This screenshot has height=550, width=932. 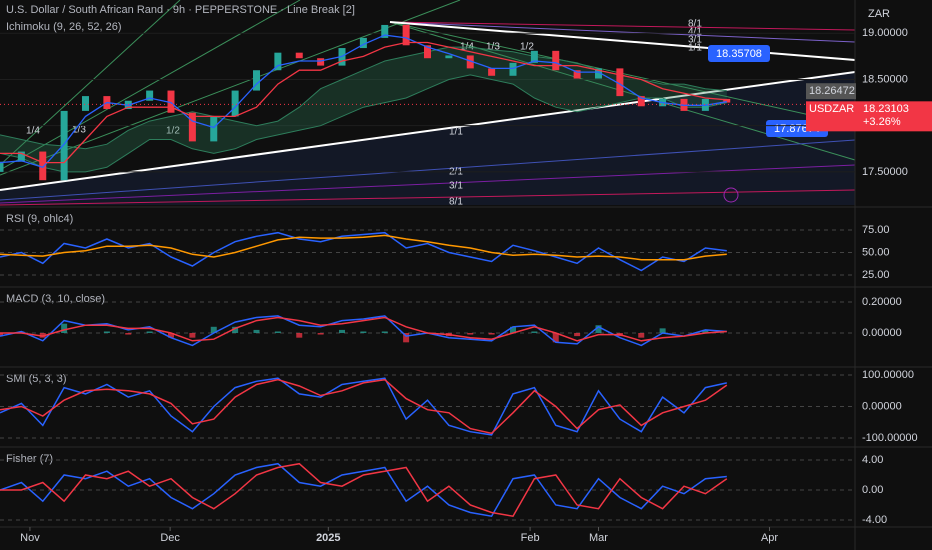 I want to click on y-tick-label: 100.00000, so click(x=888, y=375).